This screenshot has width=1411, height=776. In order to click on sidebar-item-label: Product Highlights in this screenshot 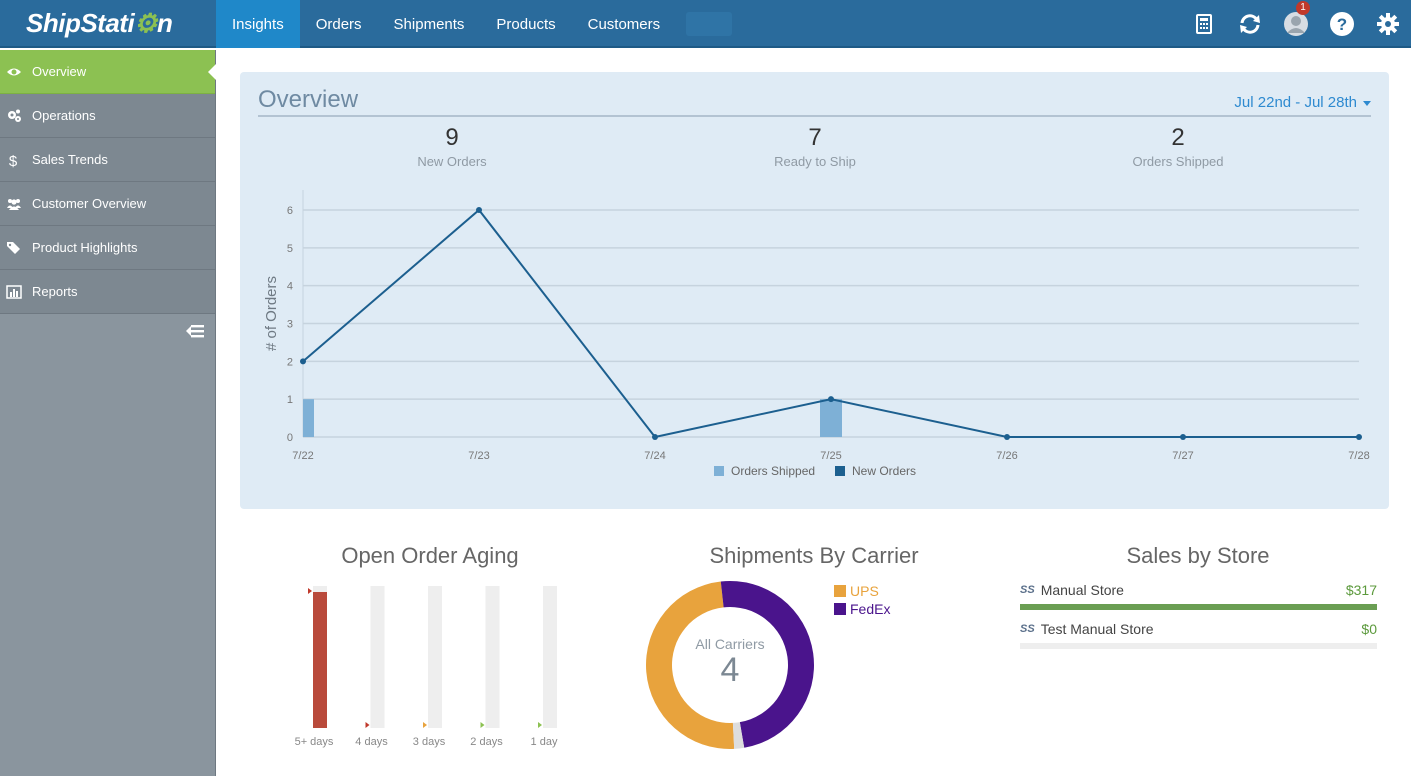, I will do `click(85, 247)`.